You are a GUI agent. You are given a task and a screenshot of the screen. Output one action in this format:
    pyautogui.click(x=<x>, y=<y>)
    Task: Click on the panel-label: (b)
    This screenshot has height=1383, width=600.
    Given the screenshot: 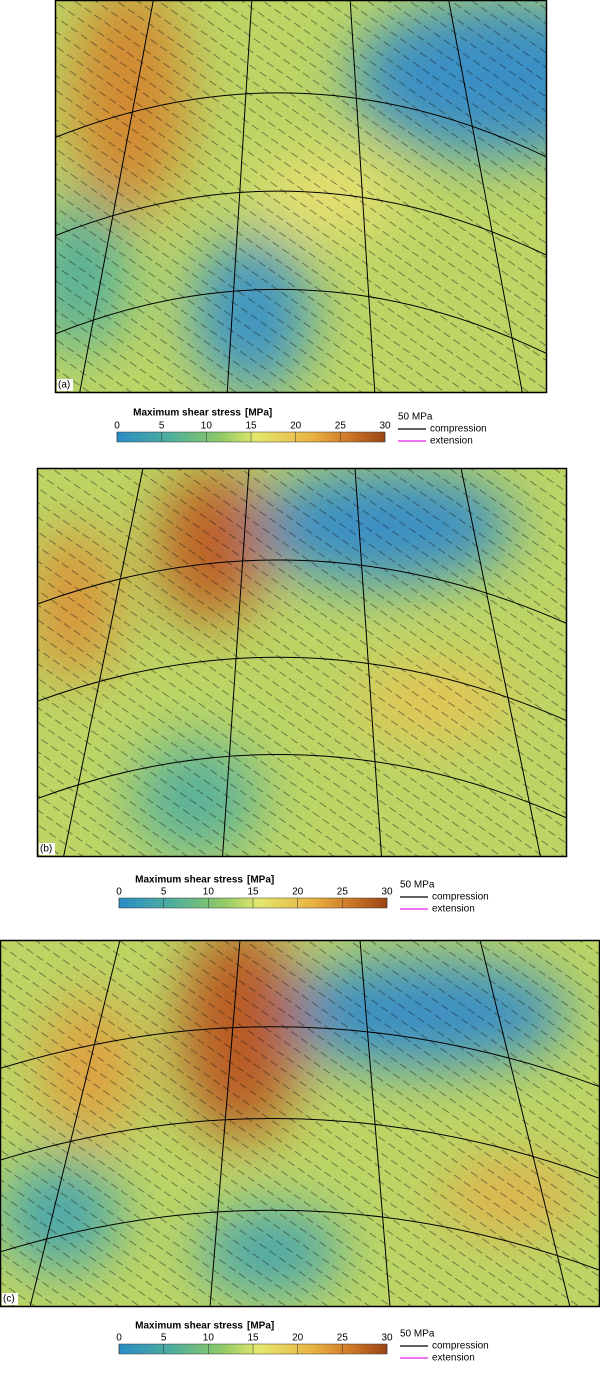 What is the action you would take?
    pyautogui.click(x=46, y=849)
    